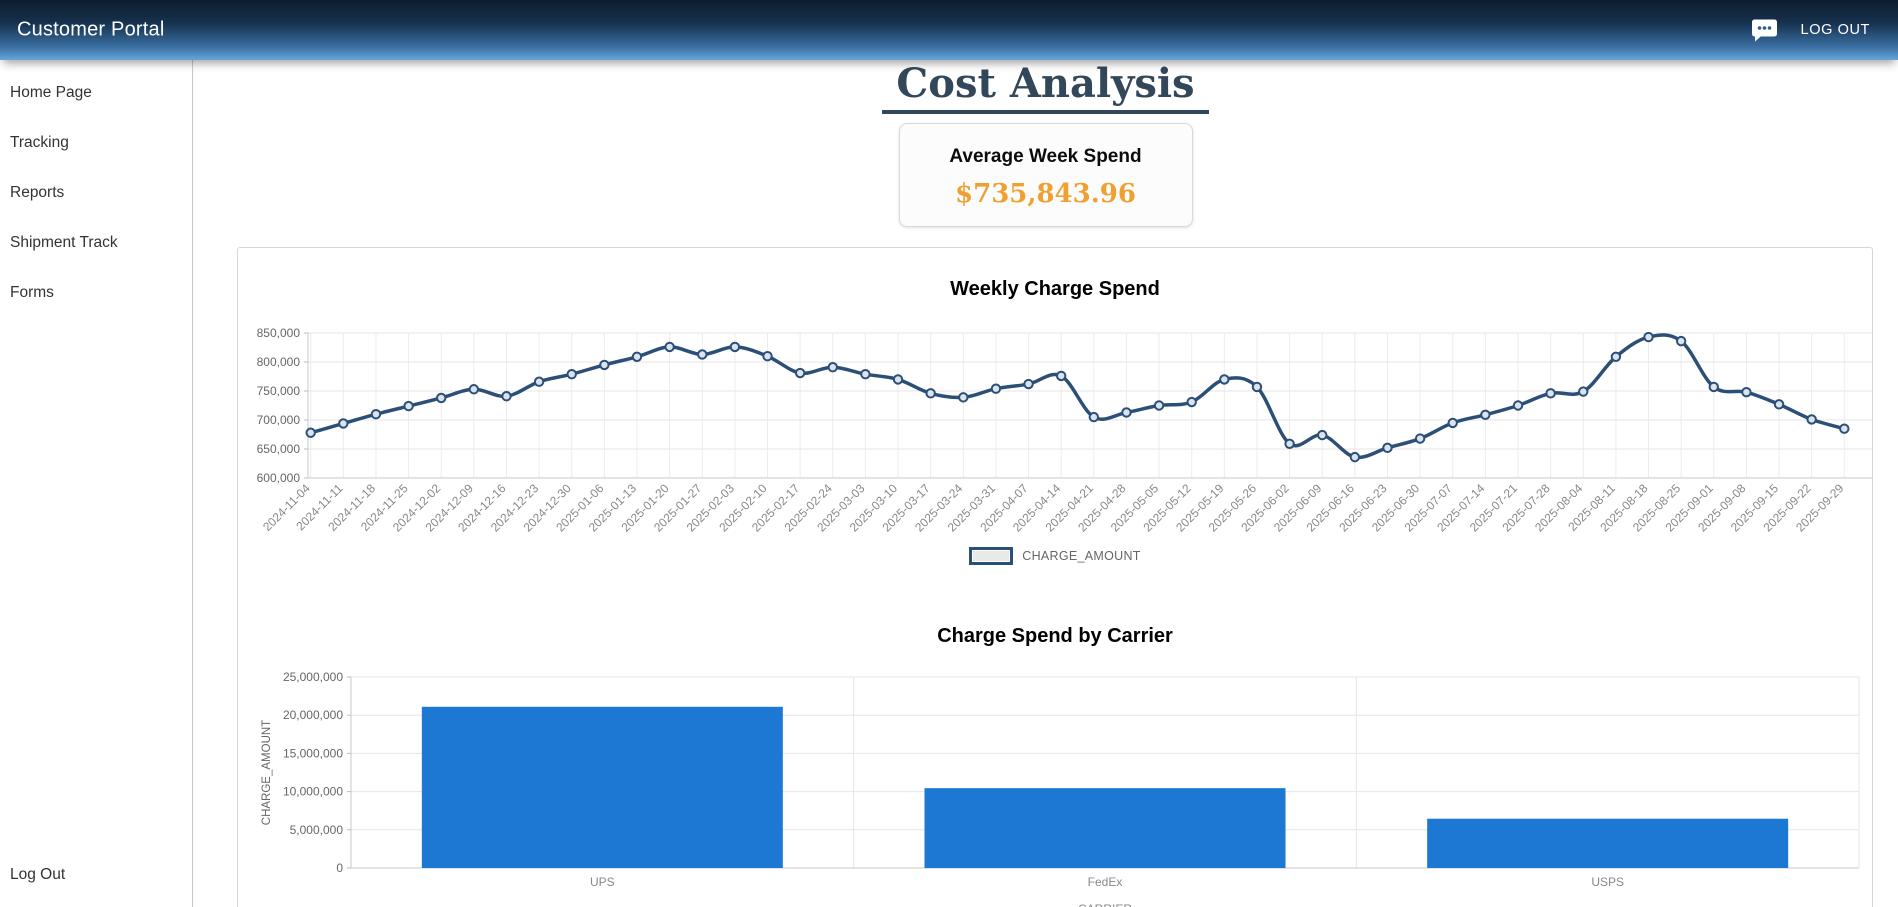 The image size is (1898, 907). What do you see at coordinates (64, 242) in the screenshot?
I see `sidebar-item-shipment-track: Shipment Track` at bounding box center [64, 242].